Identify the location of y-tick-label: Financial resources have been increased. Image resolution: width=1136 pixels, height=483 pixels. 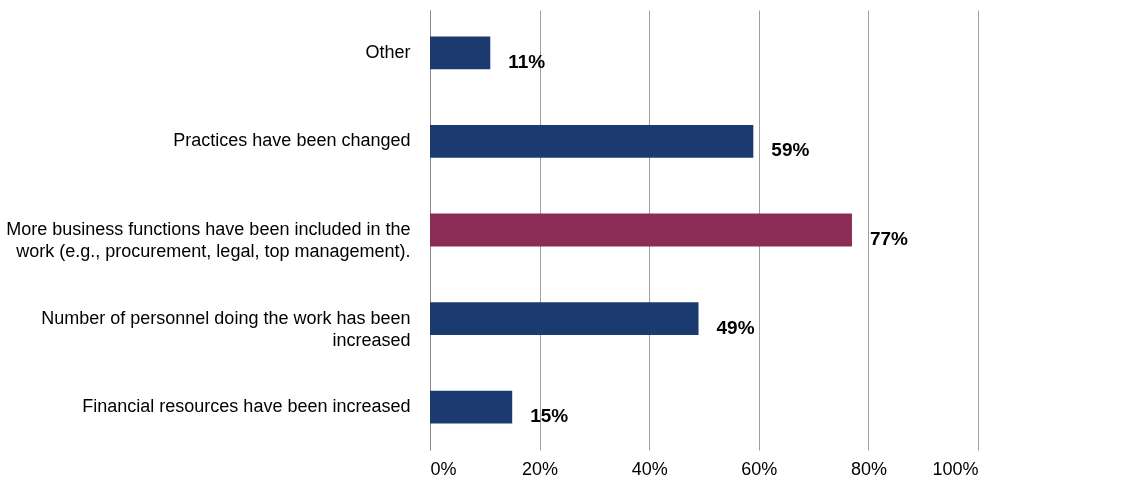
(246, 406).